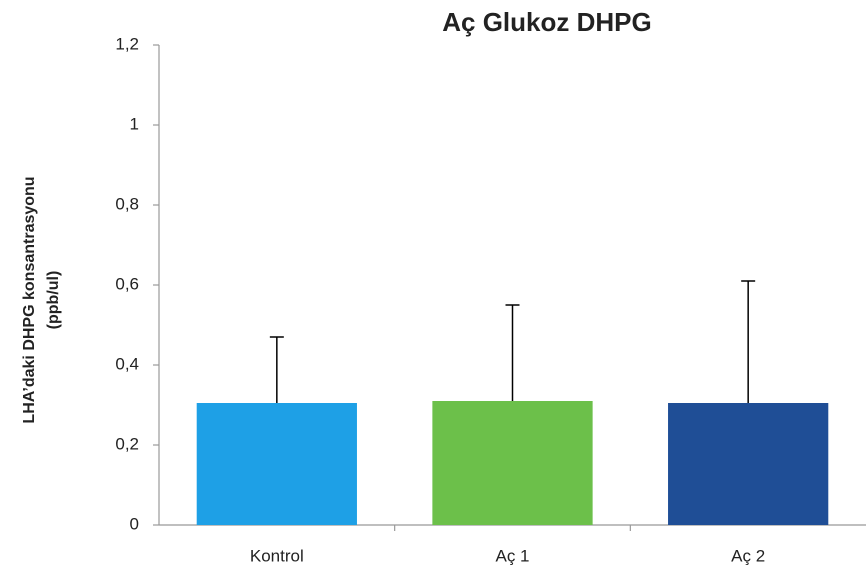  Describe the element at coordinates (127, 443) in the screenshot. I see `y-tick-label: 0,2` at that location.